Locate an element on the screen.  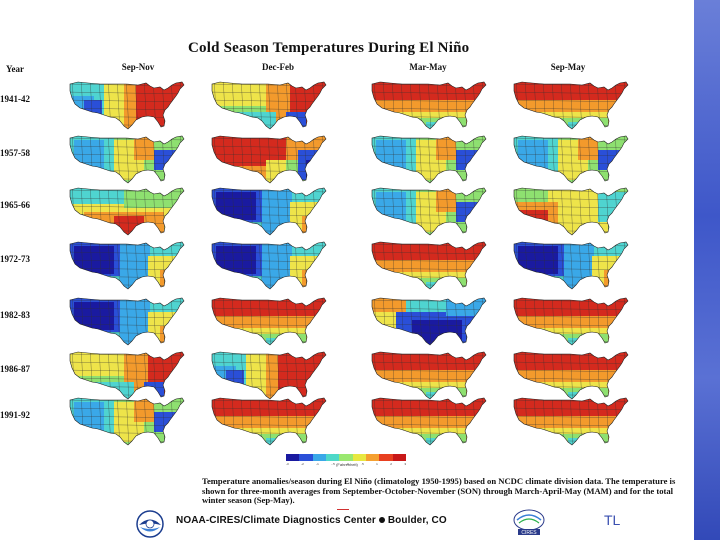
temperature-colorbar is located at coordinates (346, 457).